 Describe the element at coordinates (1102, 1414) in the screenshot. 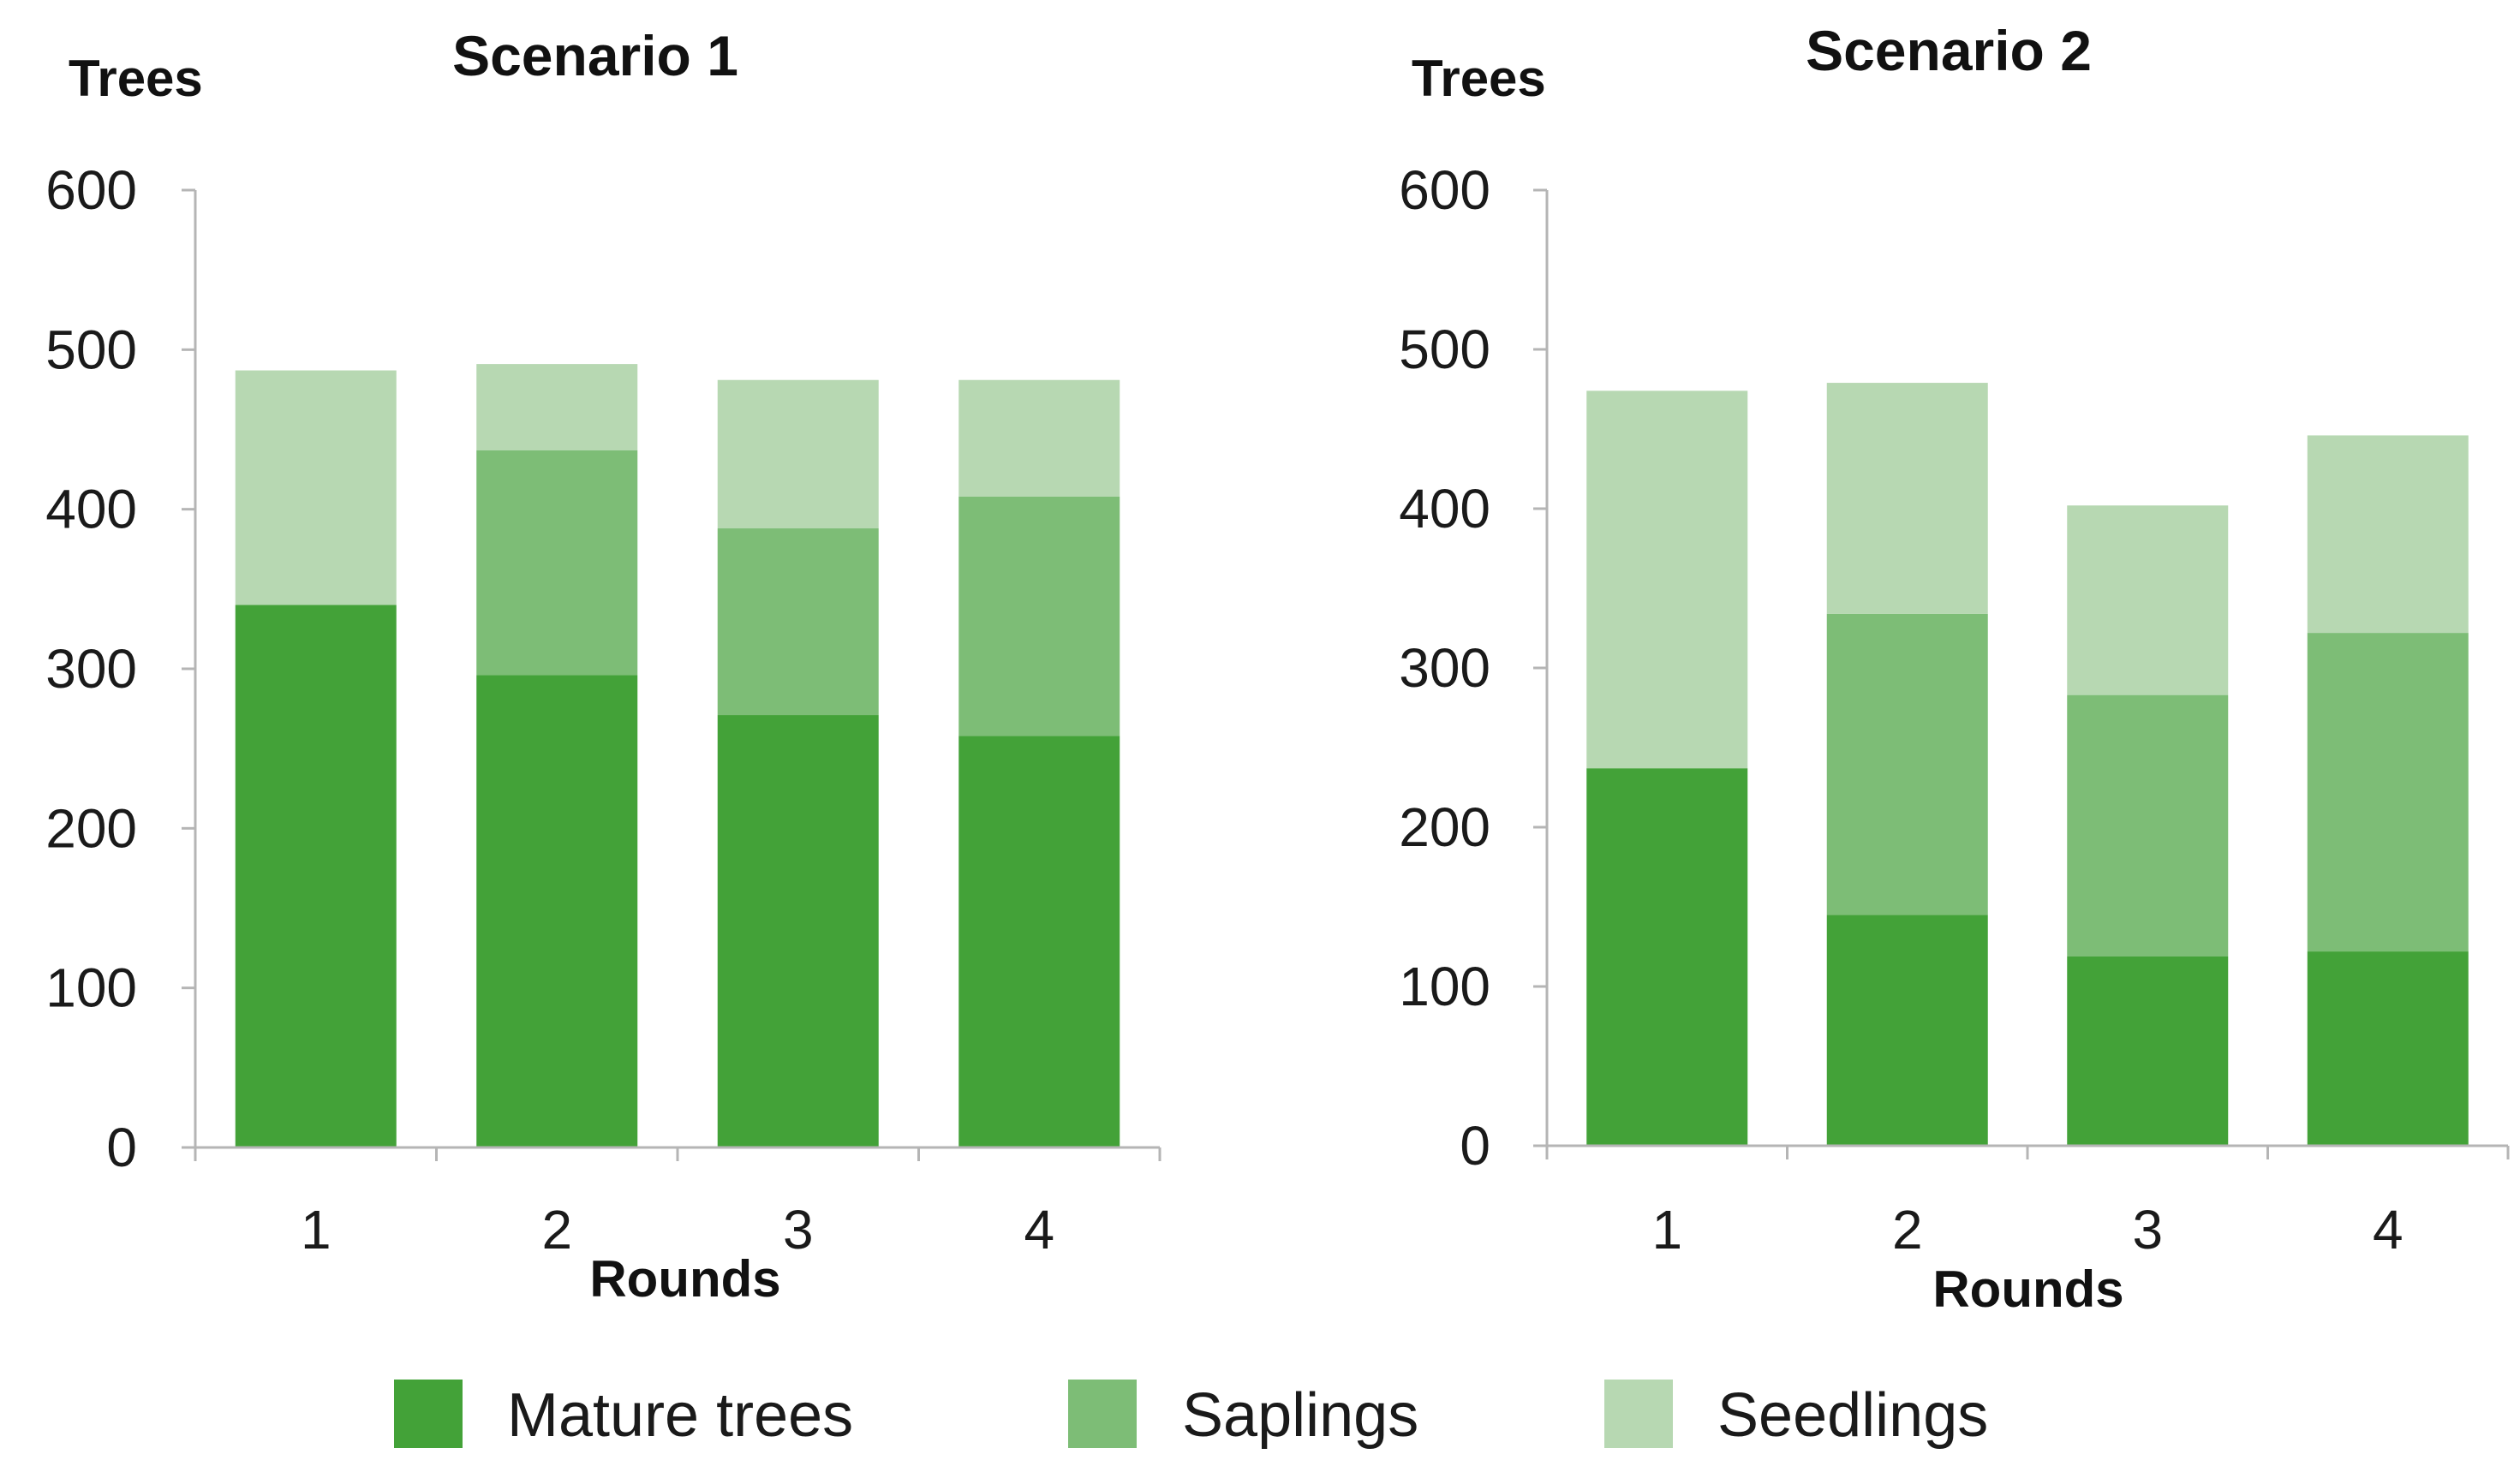

I see `legend-swatch-saplings` at that location.